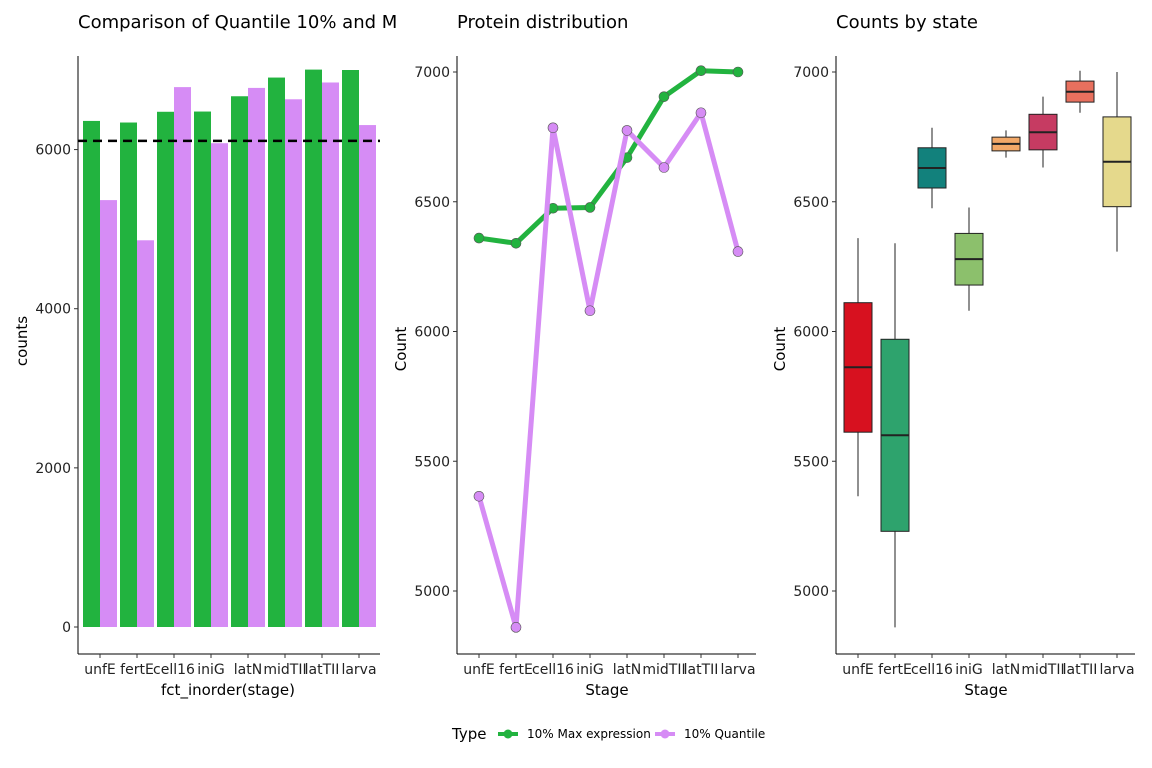 Image resolution: width=1152 pixels, height=768 pixels. I want to click on box-chart-x-tick-label: cell16, so click(932, 670).